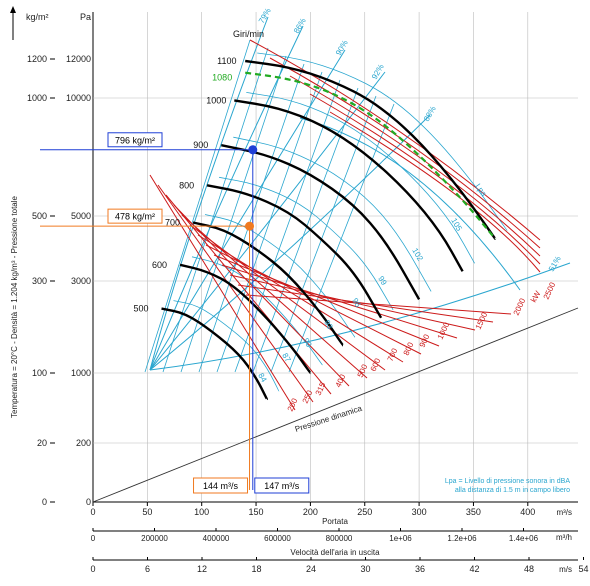  Describe the element at coordinates (85, 17) in the screenshot. I see `left-inner-unit: Pa` at that location.